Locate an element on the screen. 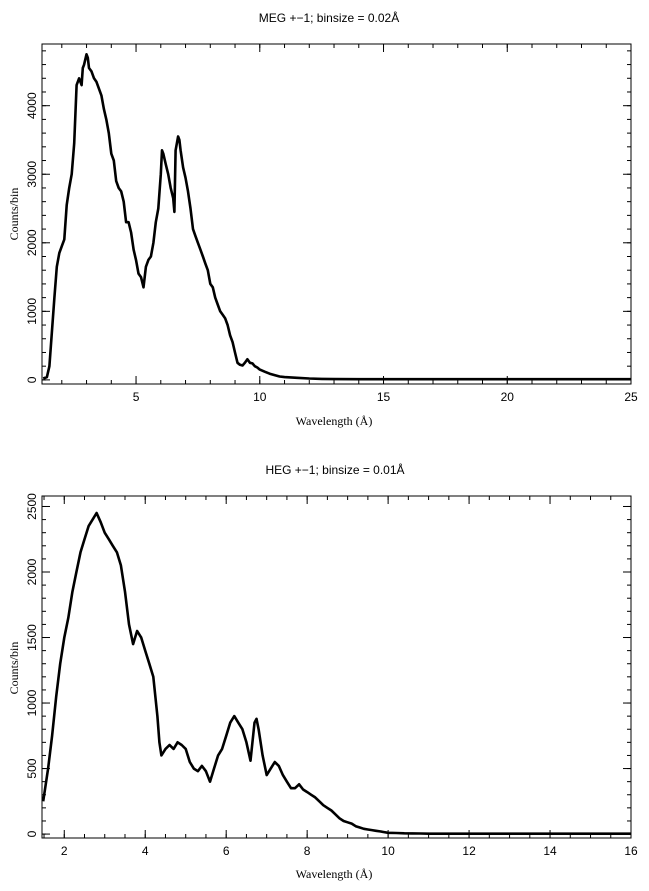  meg-x-tick-label: 10 is located at coordinates (260, 397).